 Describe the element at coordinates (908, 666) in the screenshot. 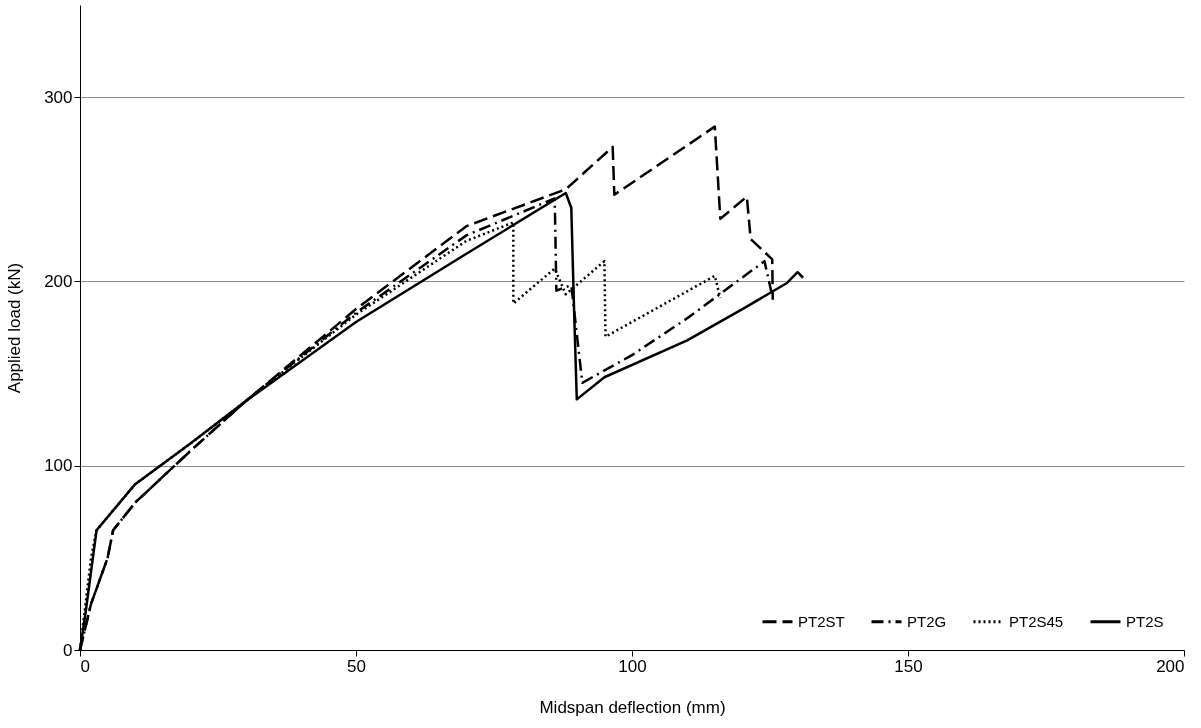

I see `x-tick-label: 150` at that location.